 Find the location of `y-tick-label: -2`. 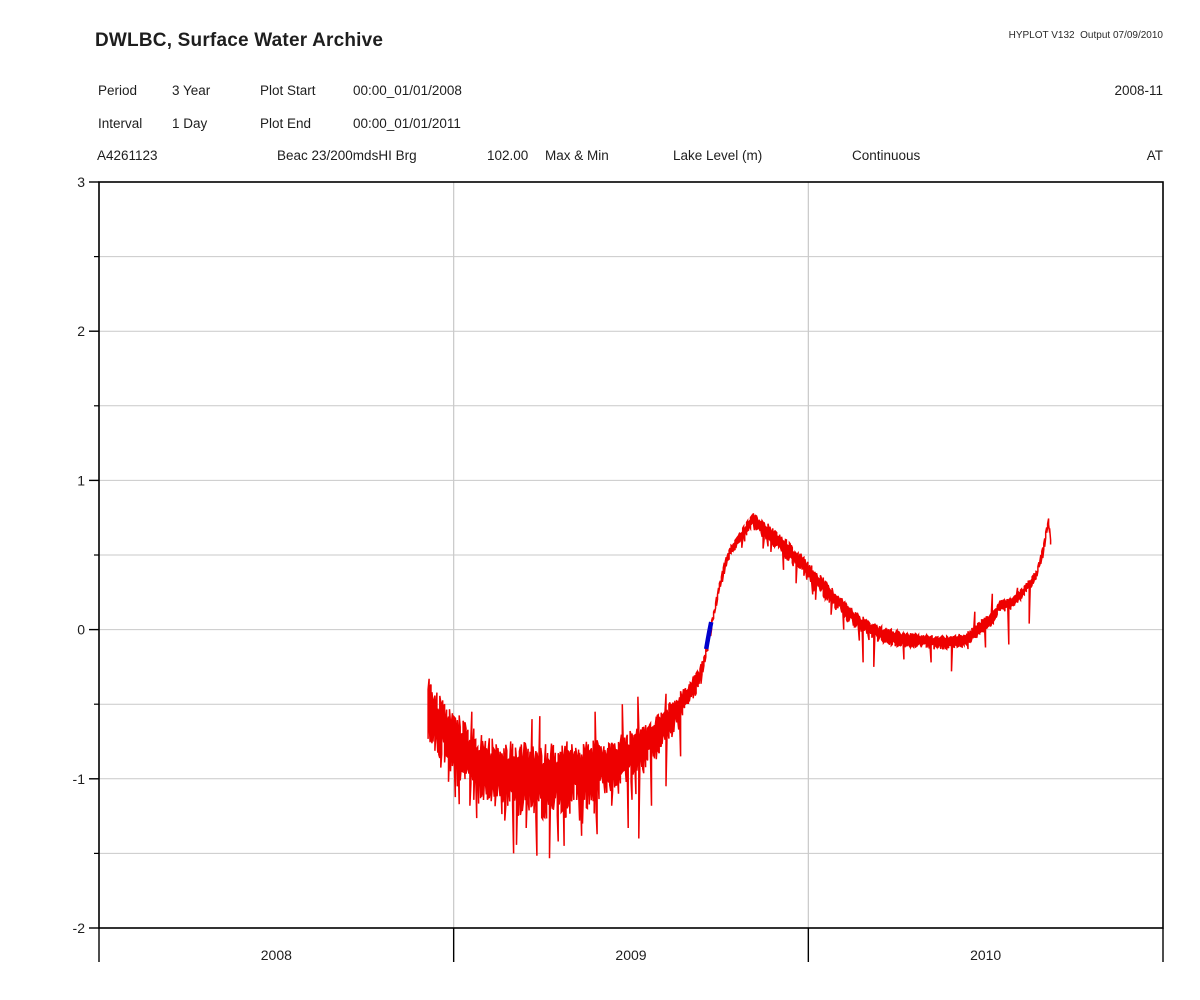

y-tick-label: -2 is located at coordinates (79, 928).